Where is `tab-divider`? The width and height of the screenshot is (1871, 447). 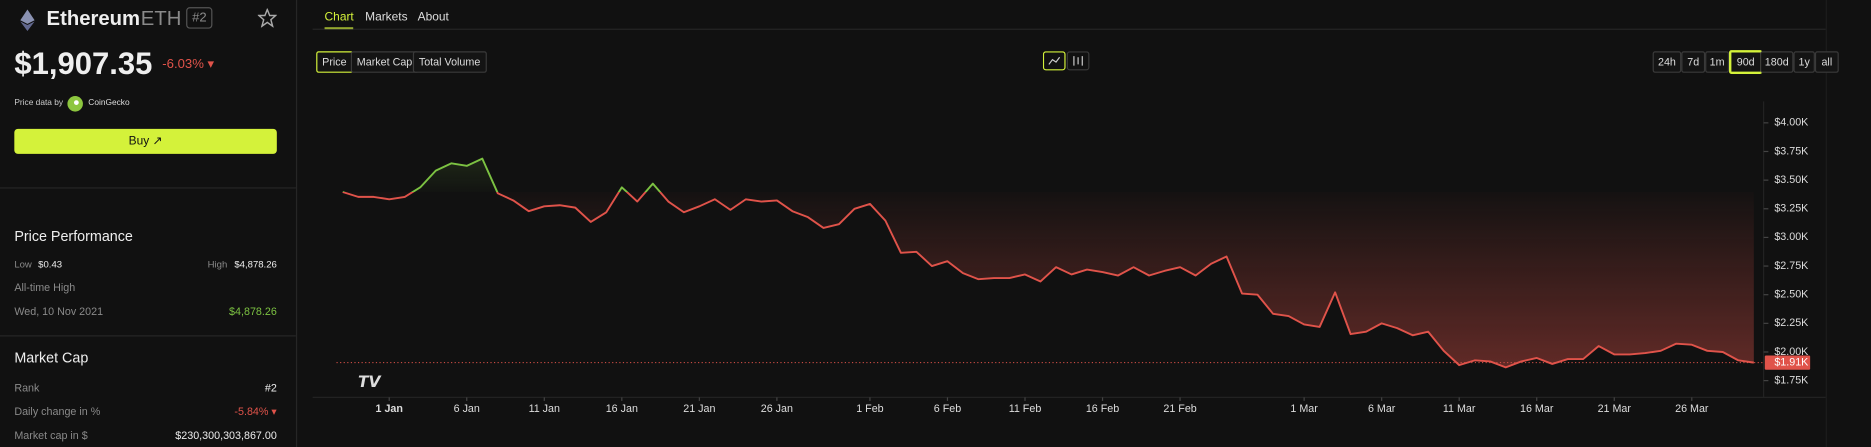
tab-divider is located at coordinates (1069, 29).